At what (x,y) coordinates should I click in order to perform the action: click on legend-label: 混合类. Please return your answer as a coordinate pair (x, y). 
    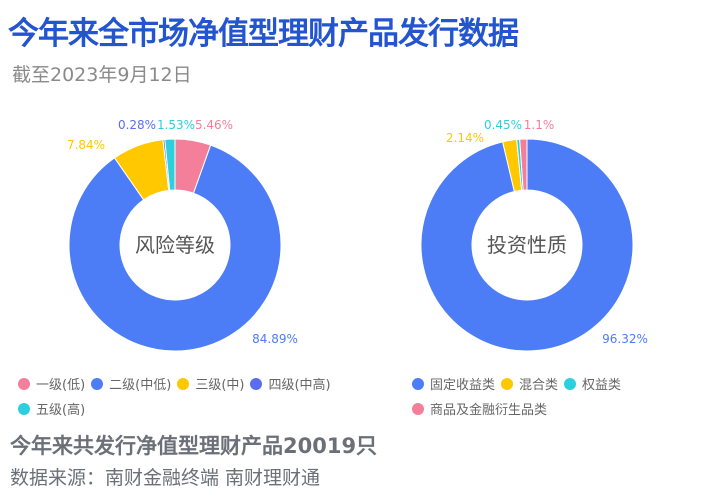
    Looking at the image, I should click on (539, 385).